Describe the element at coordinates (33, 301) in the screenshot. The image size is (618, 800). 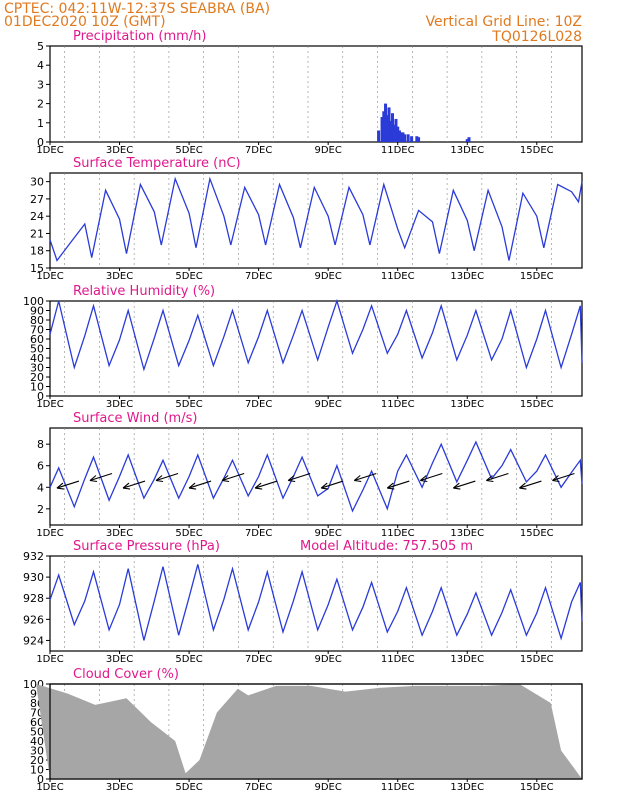
I see `y-tick-label: 100` at that location.